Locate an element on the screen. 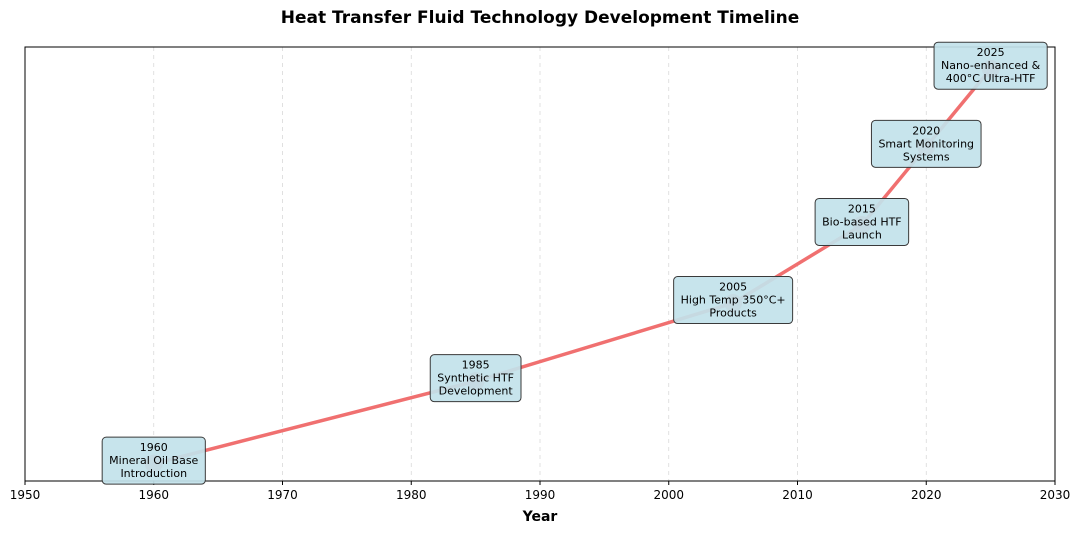 This screenshot has height=533, width=1080. milestone-text: Development is located at coordinates (476, 391).